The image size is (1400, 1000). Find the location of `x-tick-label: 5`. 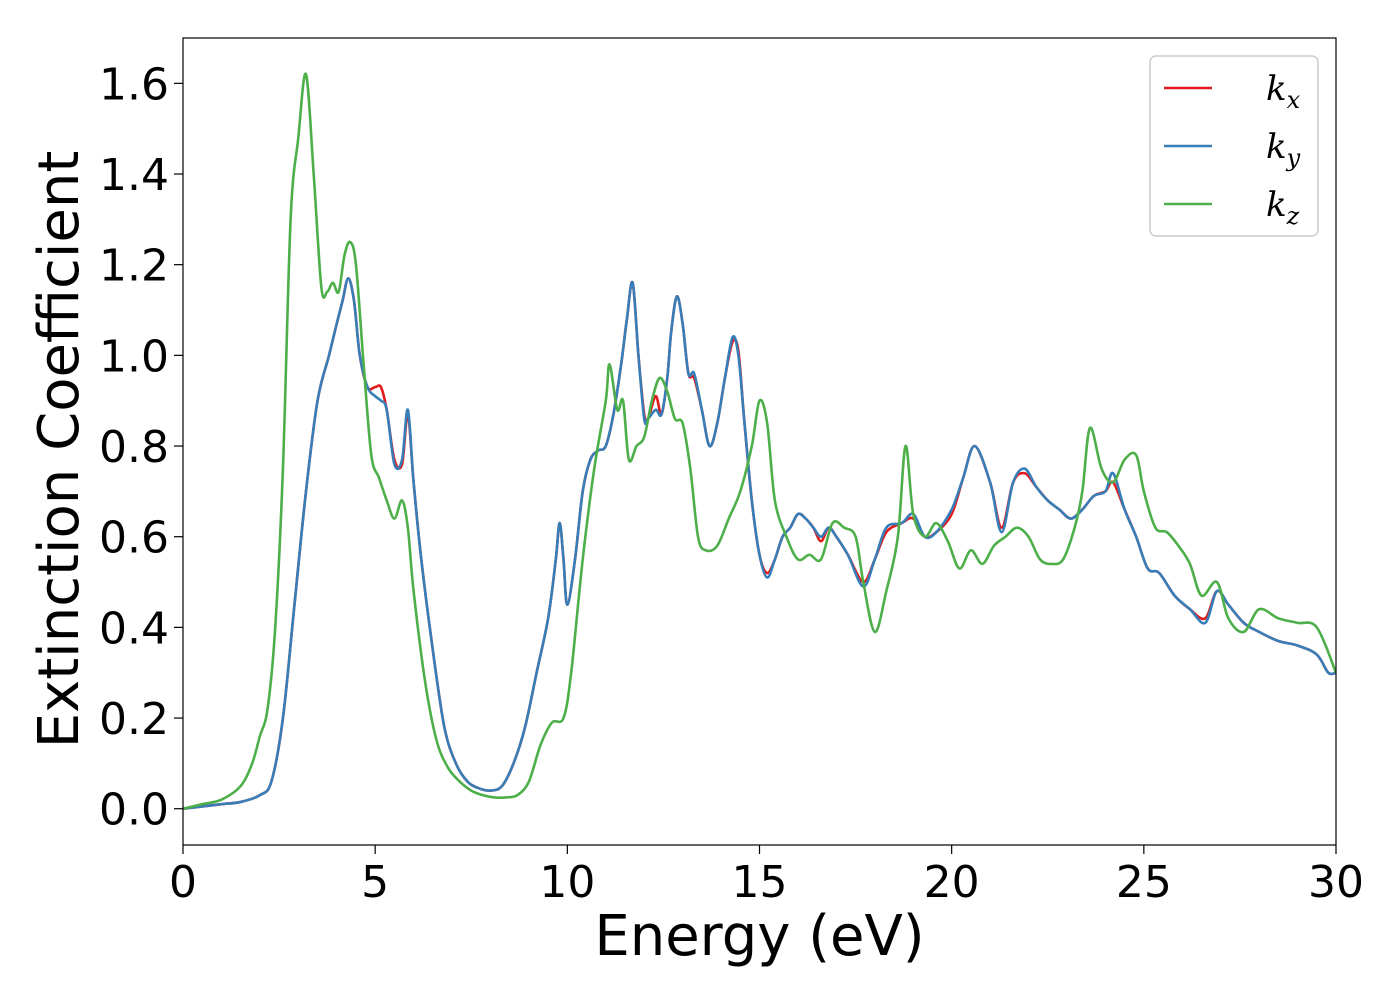

x-tick-label: 5 is located at coordinates (375, 882).